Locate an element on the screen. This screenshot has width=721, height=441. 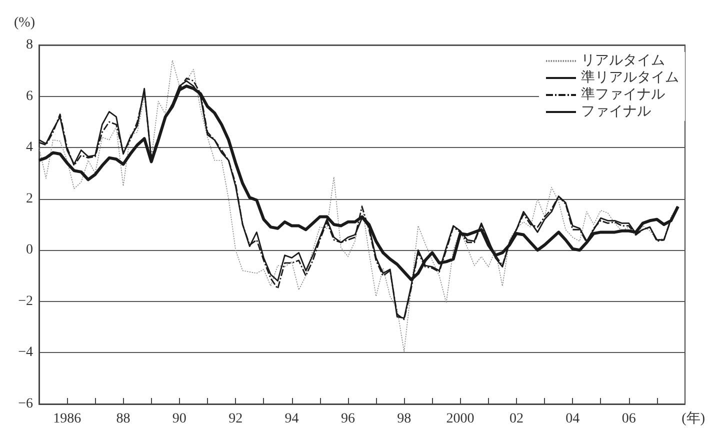
x-tick-label: 02 is located at coordinates (516, 419).